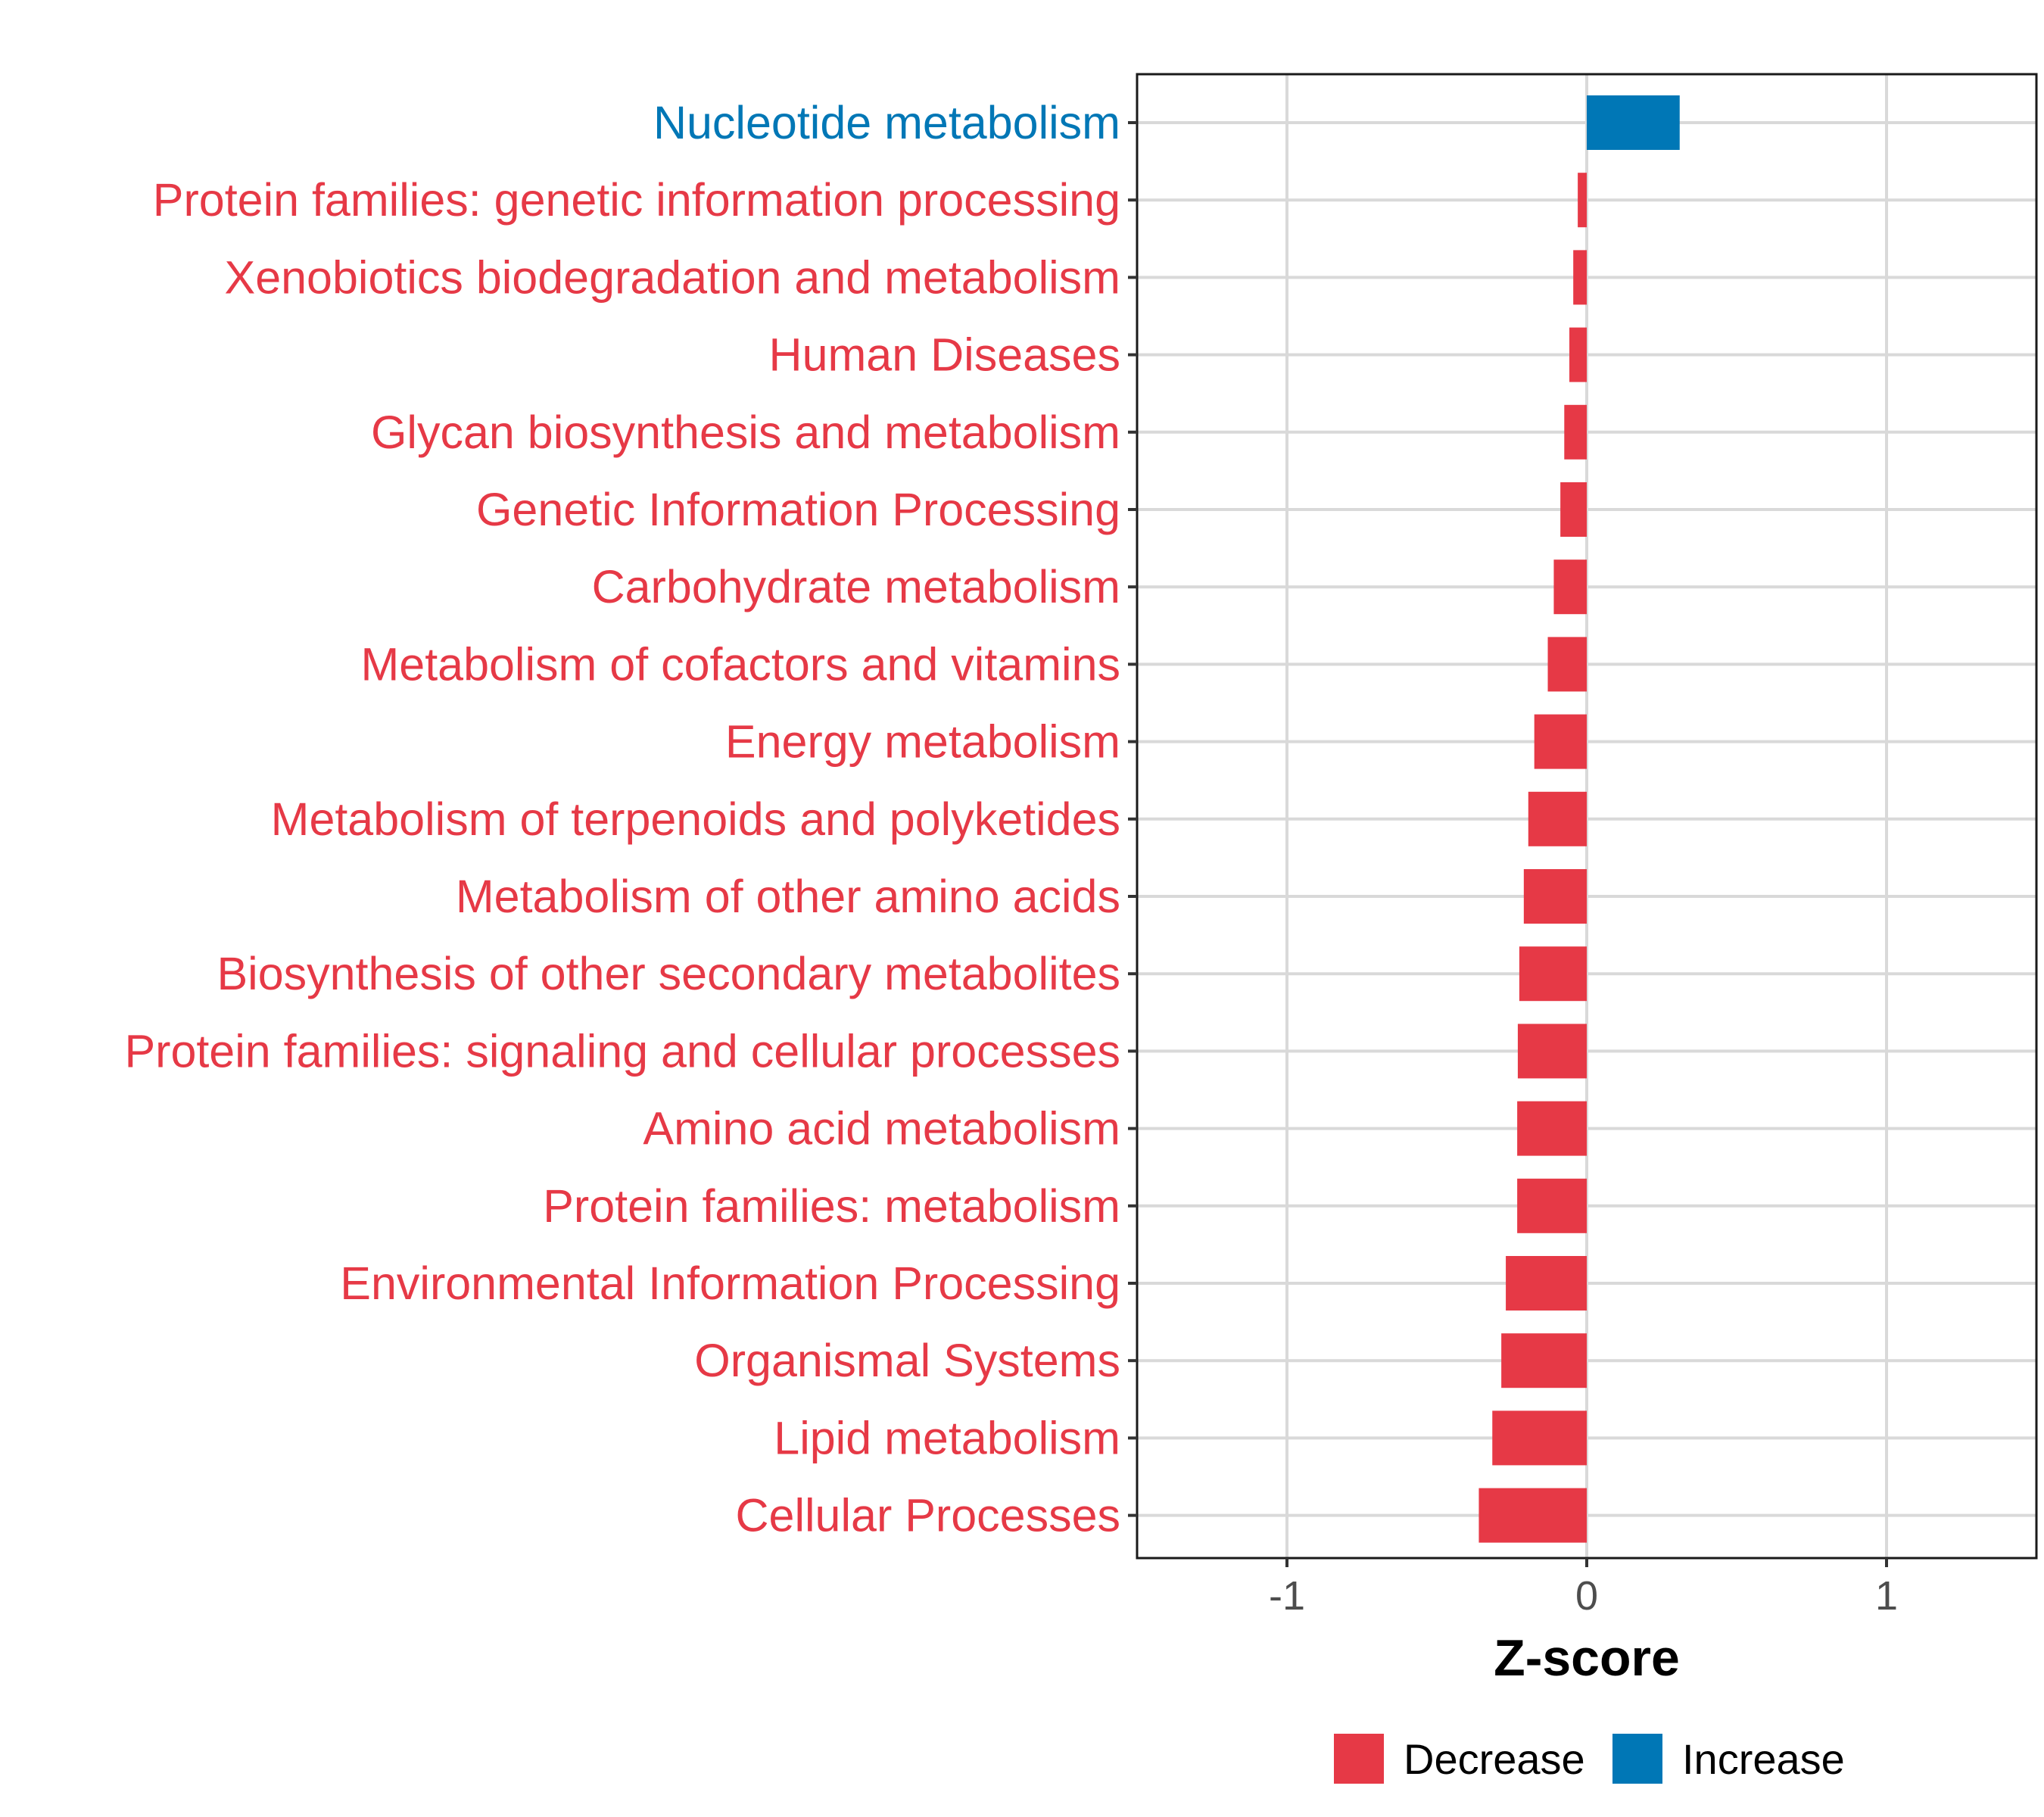 The height and width of the screenshot is (1817, 2044). I want to click on category-label: Metabolism of cofactors and vitamins, so click(740, 664).